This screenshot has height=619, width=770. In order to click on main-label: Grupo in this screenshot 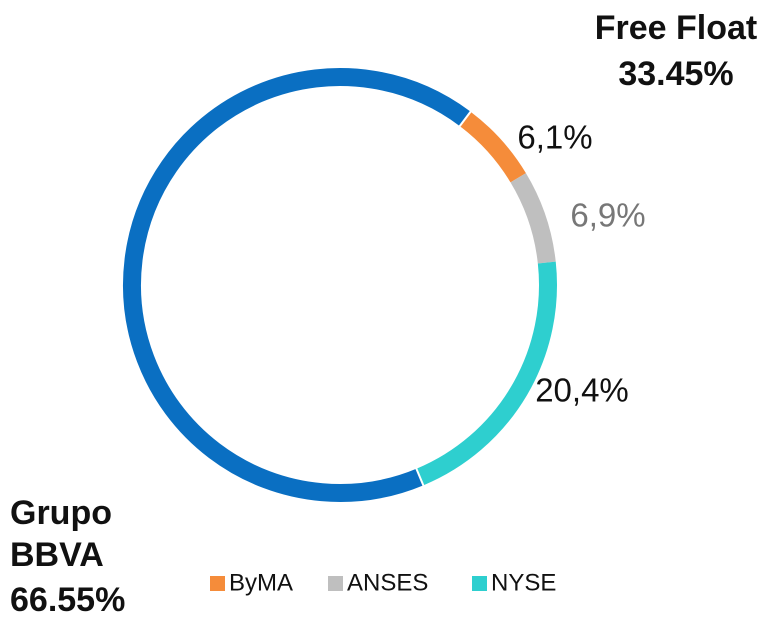, I will do `click(61, 513)`.